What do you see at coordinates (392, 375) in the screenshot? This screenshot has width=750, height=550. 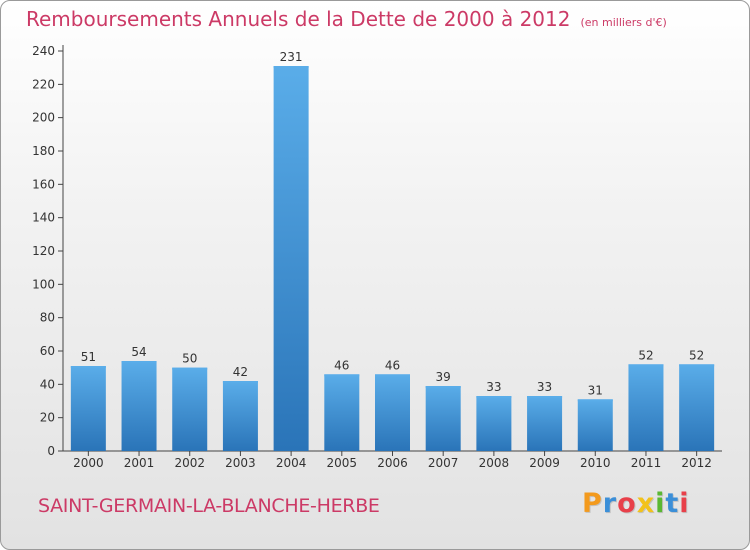 I see `bar-top-2006` at bounding box center [392, 375].